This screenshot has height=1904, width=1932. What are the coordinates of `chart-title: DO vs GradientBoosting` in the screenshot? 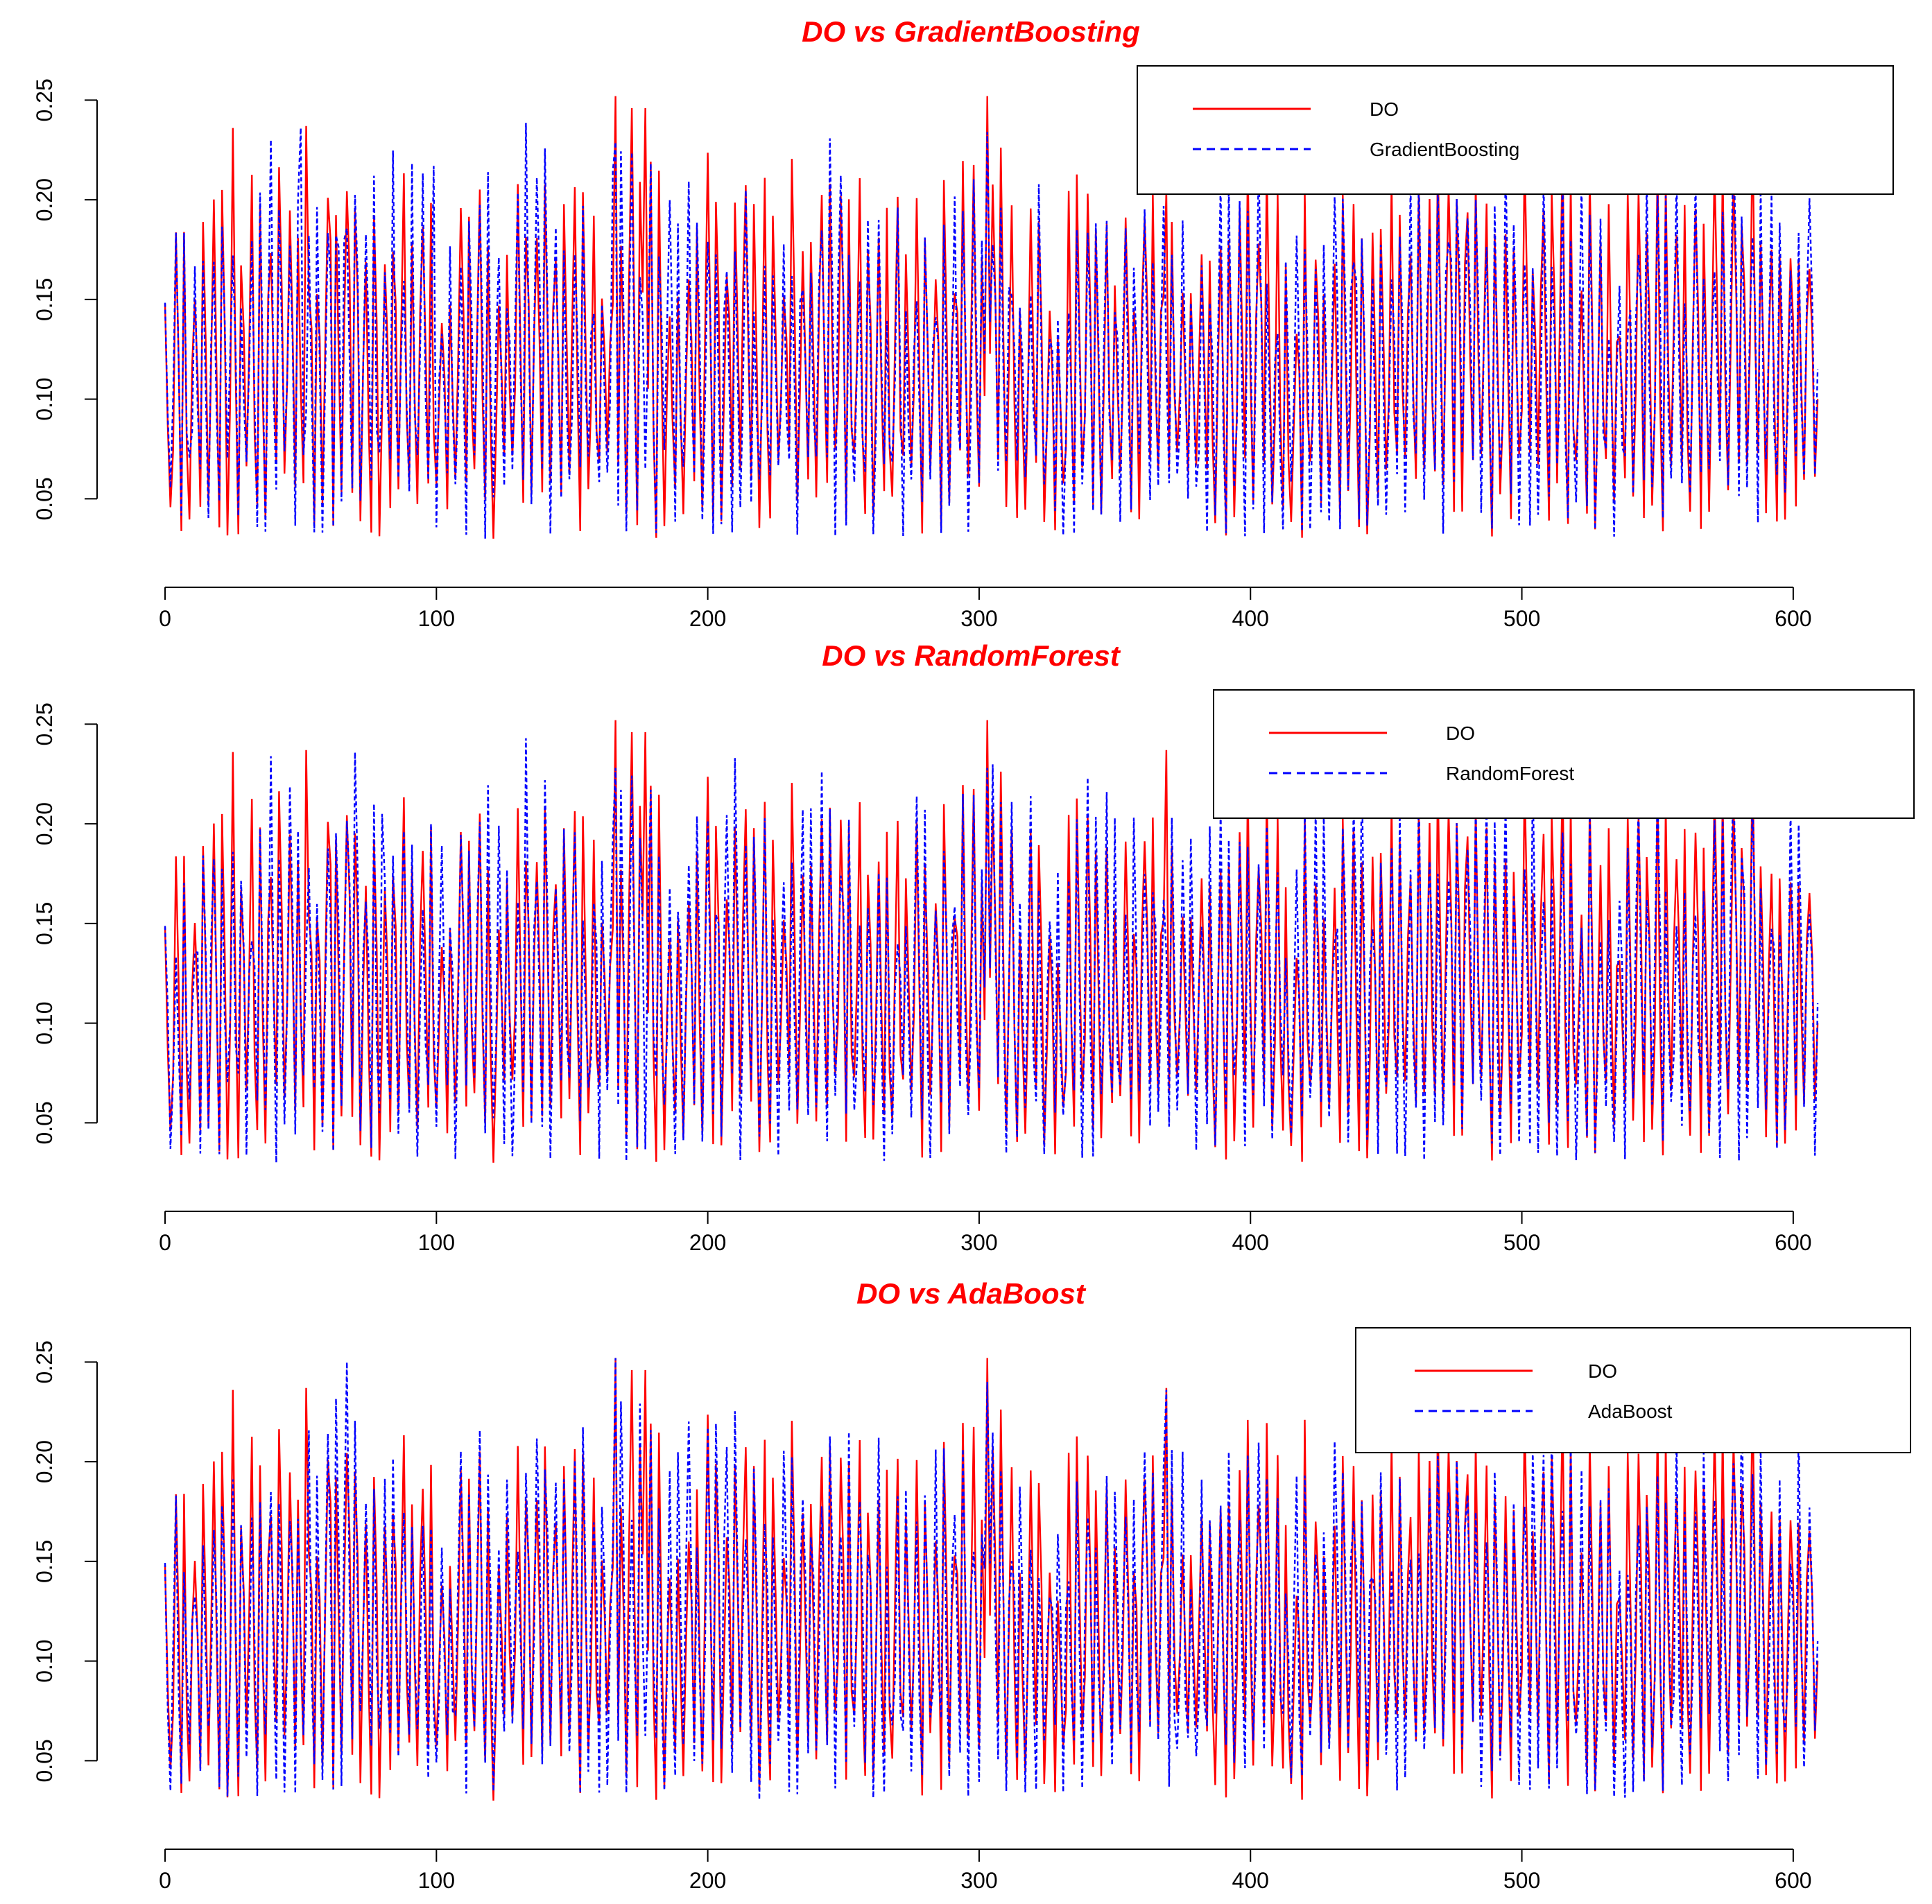 It's located at (971, 31).